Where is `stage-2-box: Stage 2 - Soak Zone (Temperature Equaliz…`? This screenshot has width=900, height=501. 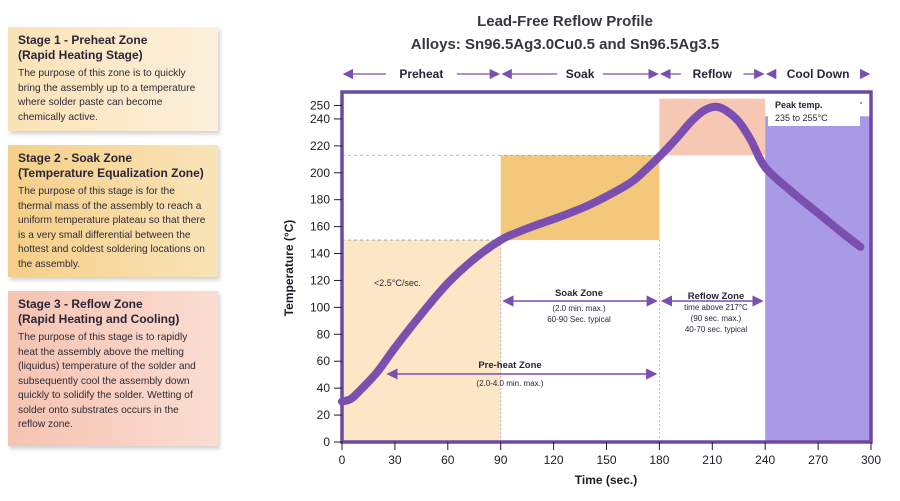
stage-2-box: Stage 2 - Soak Zone (Temperature Equaliz… is located at coordinates (113, 211).